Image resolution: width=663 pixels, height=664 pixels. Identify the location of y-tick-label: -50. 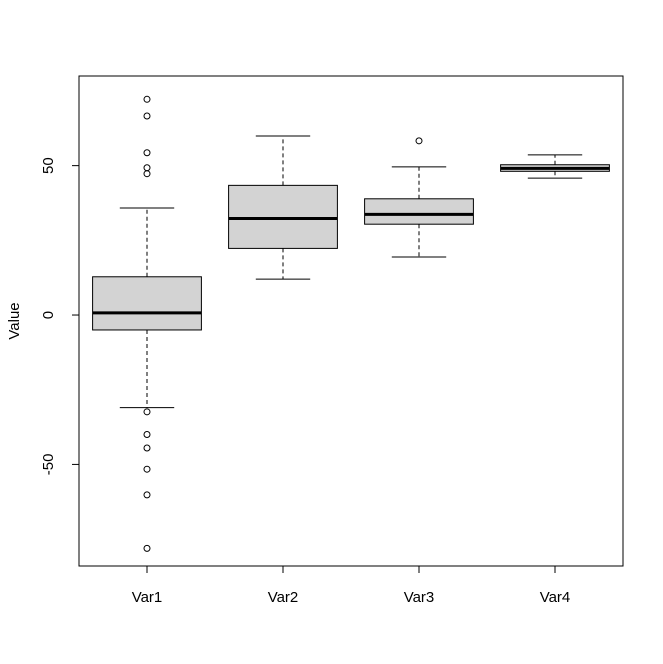
(48, 465).